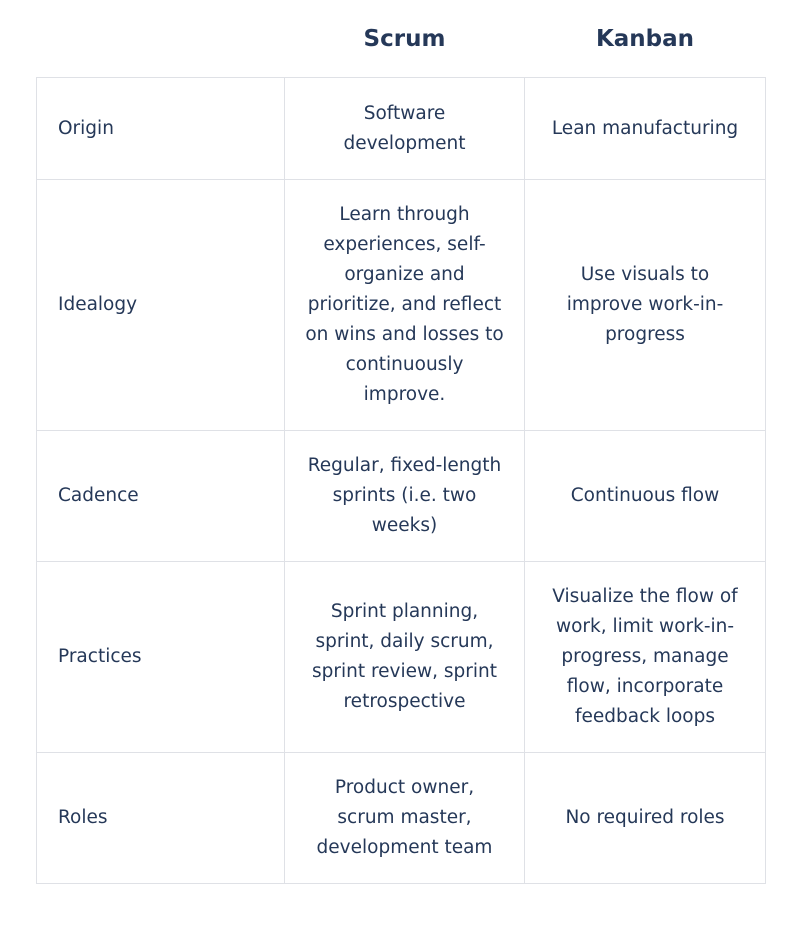 The height and width of the screenshot is (944, 803). I want to click on row-label-cadence: Cadence, so click(160, 496).